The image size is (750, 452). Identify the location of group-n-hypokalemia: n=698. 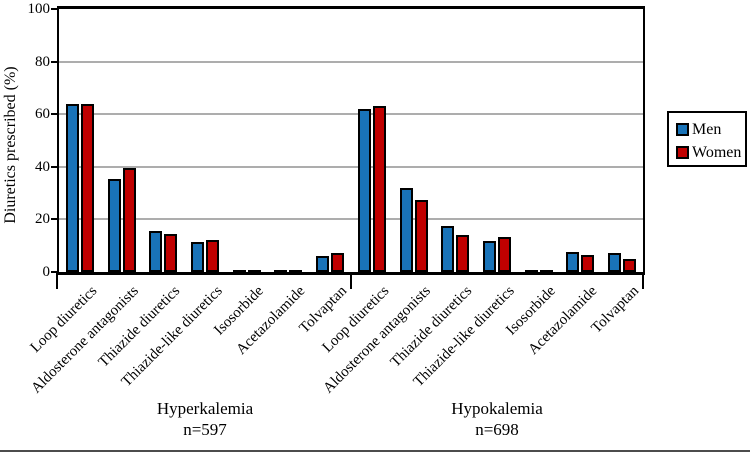
(497, 429).